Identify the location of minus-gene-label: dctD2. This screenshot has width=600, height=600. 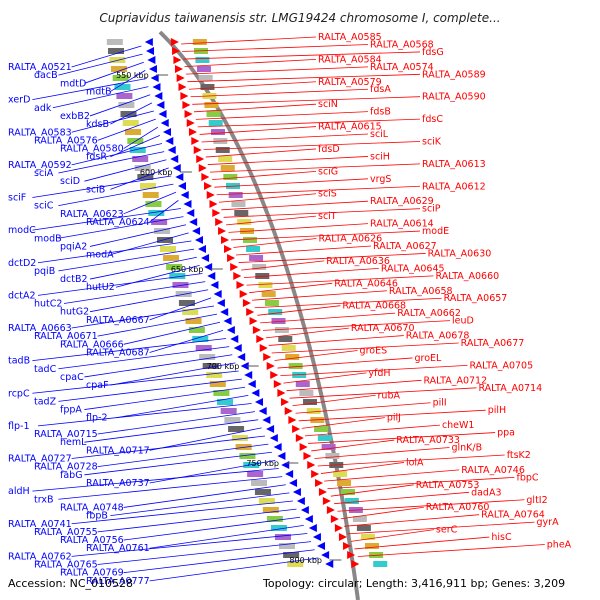
(22, 263).